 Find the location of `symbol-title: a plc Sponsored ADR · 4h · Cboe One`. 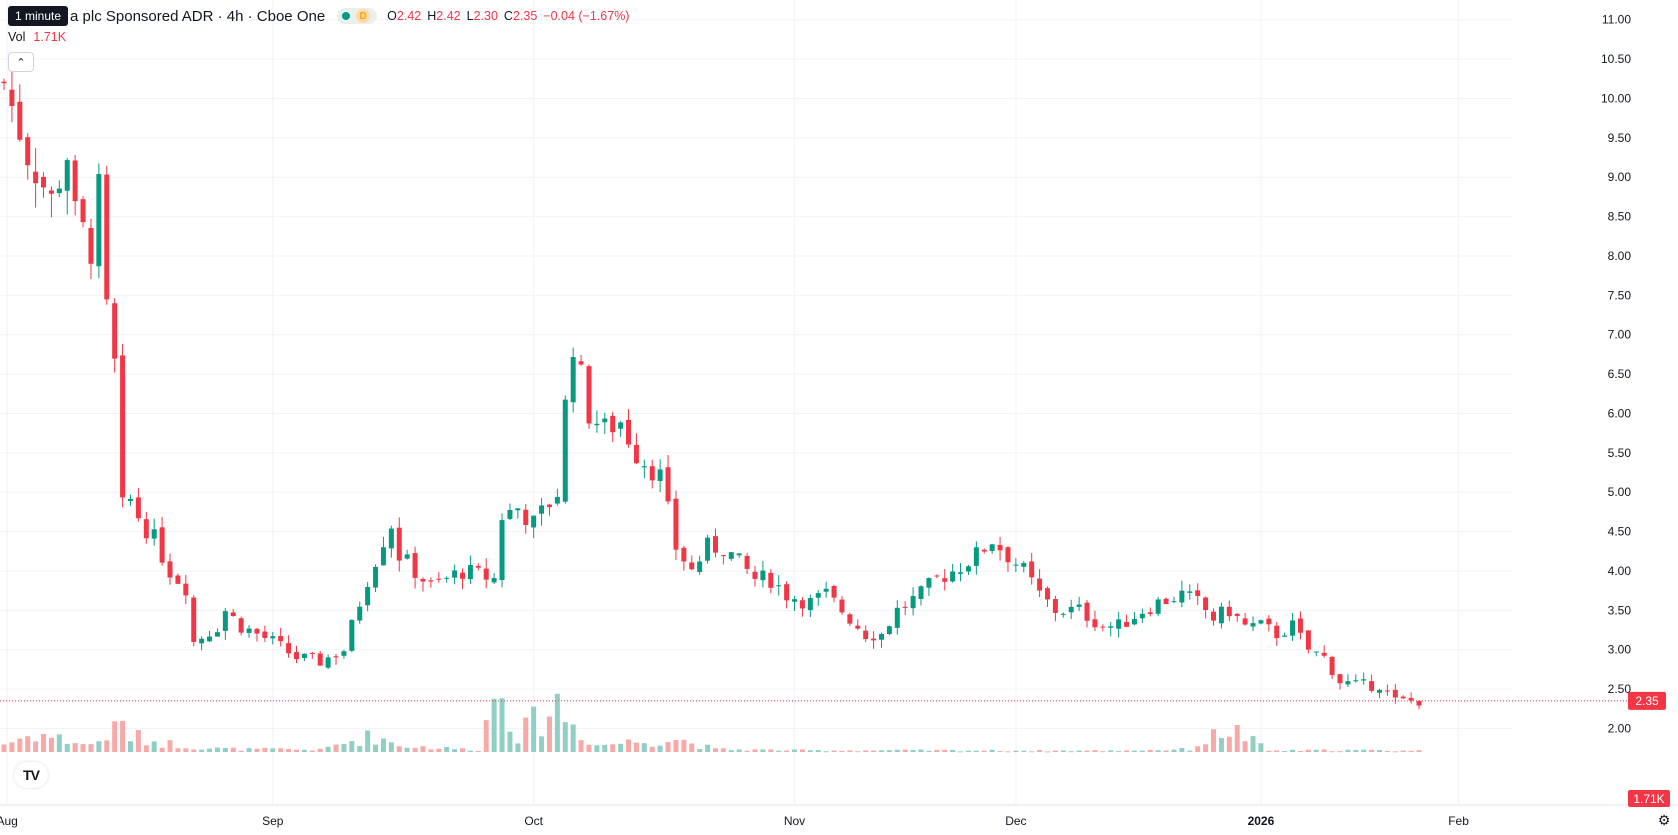

symbol-title: a plc Sponsored ADR · 4h · Cboe One is located at coordinates (198, 16).